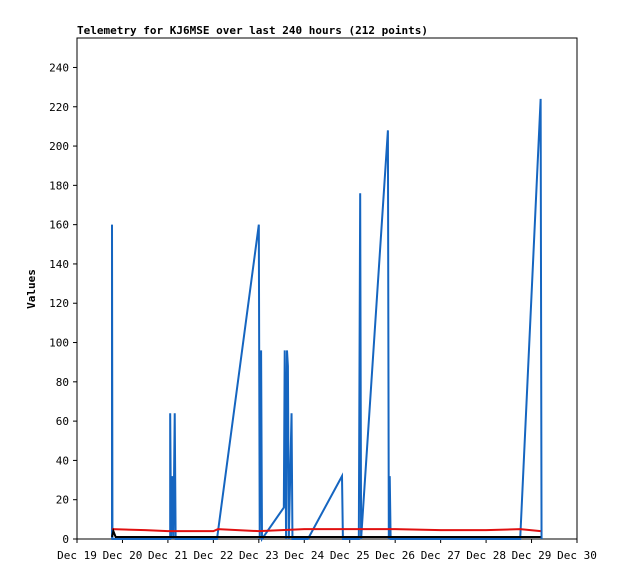 Image resolution: width=618 pixels, height=583 pixels. Describe the element at coordinates (65, 539) in the screenshot. I see `y-tick-label: 0` at that location.